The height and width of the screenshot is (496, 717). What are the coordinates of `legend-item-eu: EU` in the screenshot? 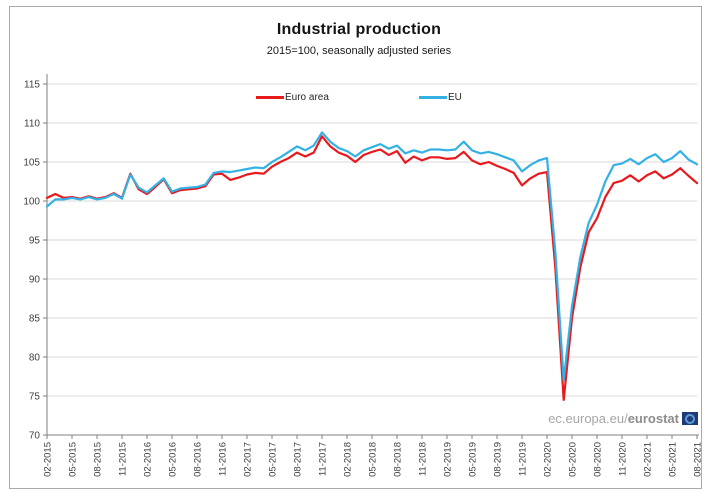 It's located at (440, 97).